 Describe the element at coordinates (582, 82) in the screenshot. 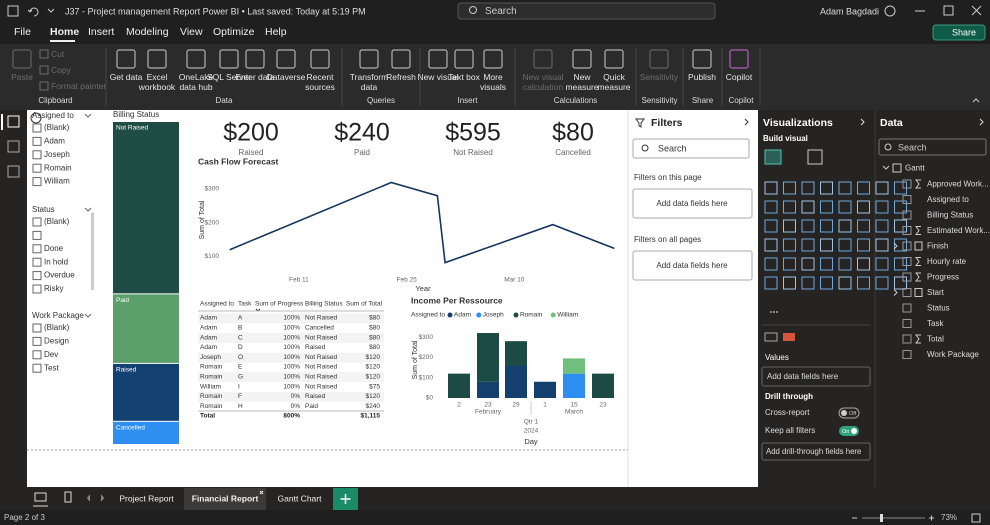

I see `ribbon-button: New measure` at that location.